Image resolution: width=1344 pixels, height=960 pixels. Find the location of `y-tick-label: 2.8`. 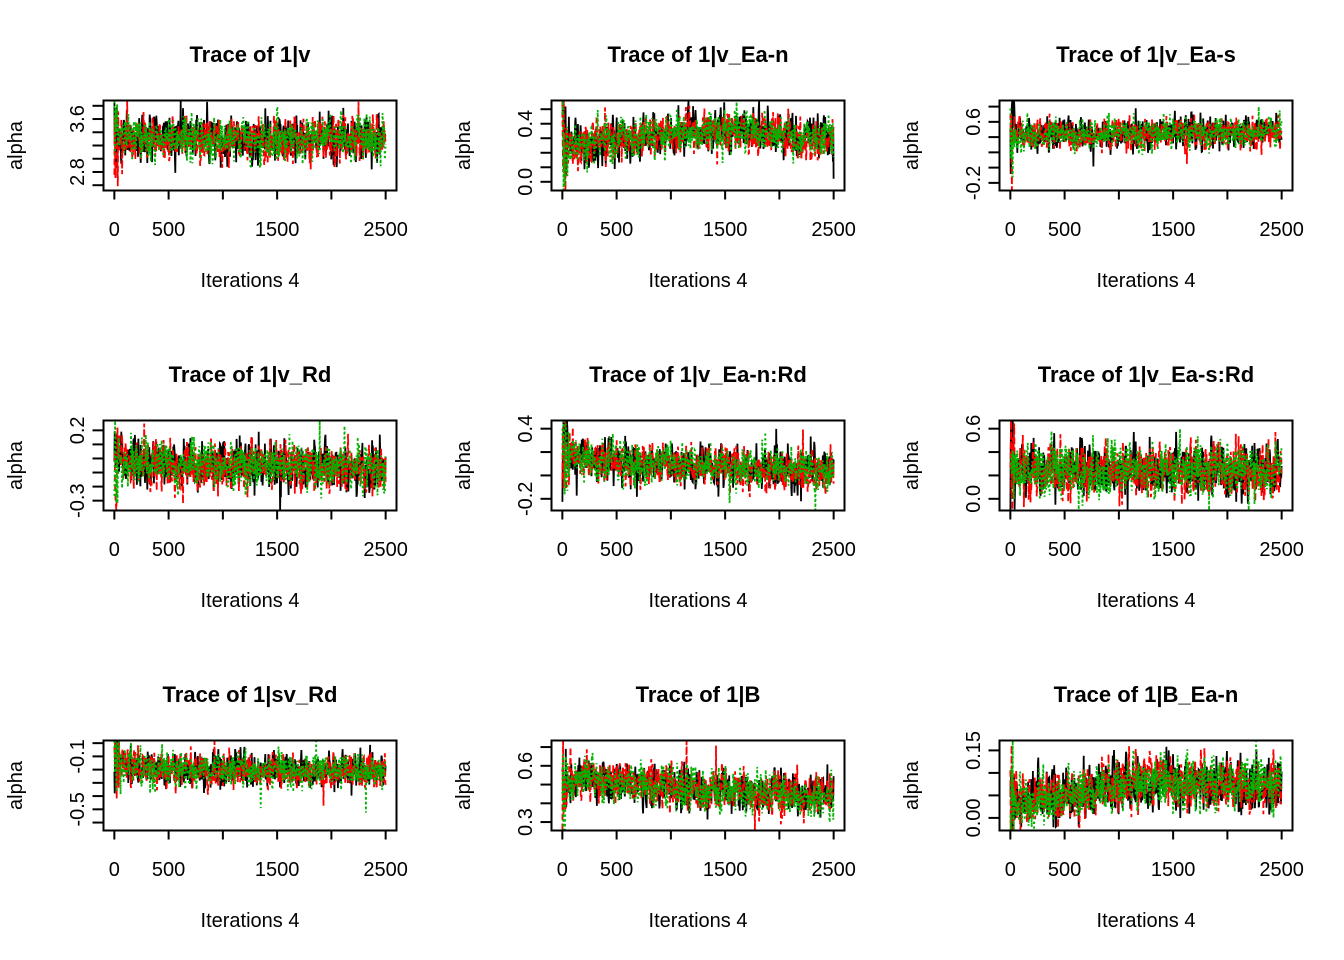

y-tick-label: 2.8 is located at coordinates (78, 172).